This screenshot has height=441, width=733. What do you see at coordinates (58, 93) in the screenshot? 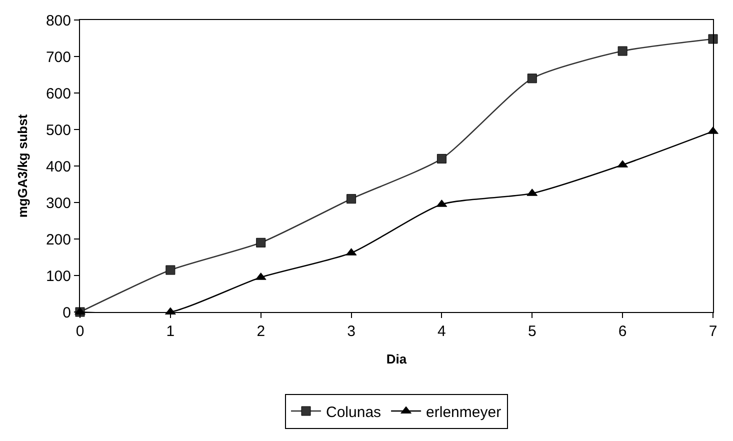
I see `y-tick-label: 600` at bounding box center [58, 93].